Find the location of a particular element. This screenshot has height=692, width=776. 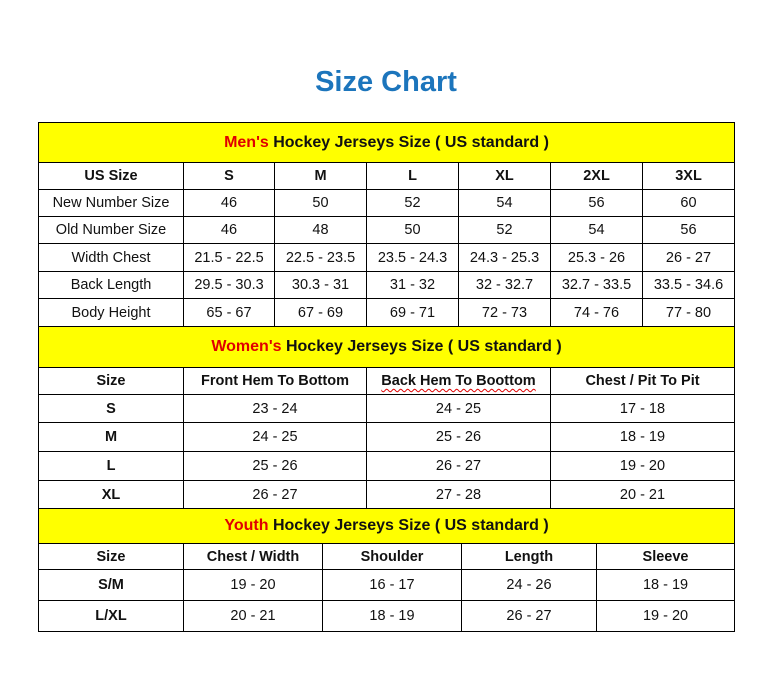

table-cell: 29.5 - 30.3 is located at coordinates (229, 285).